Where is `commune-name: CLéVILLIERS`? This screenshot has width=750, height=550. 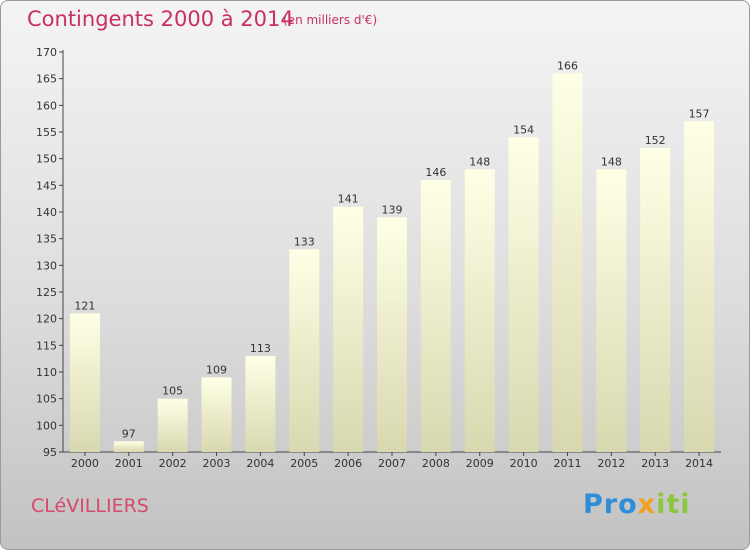
commune-name: CLéVILLIERS is located at coordinates (90, 506).